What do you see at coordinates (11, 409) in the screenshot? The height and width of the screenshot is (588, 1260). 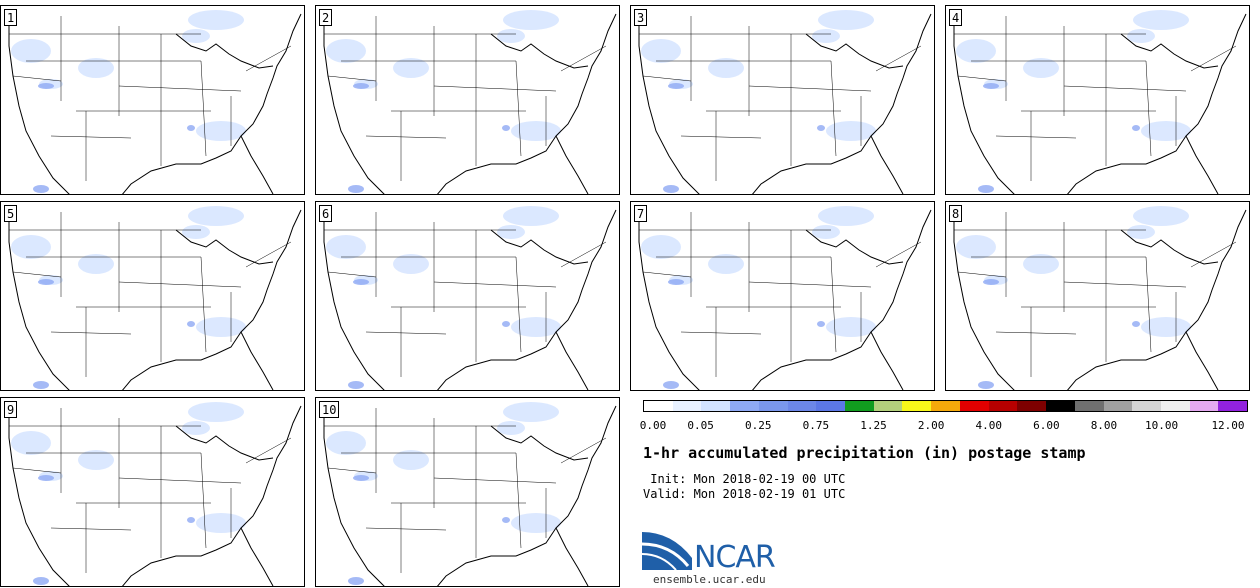 I see `panel-label: 9` at bounding box center [11, 409].